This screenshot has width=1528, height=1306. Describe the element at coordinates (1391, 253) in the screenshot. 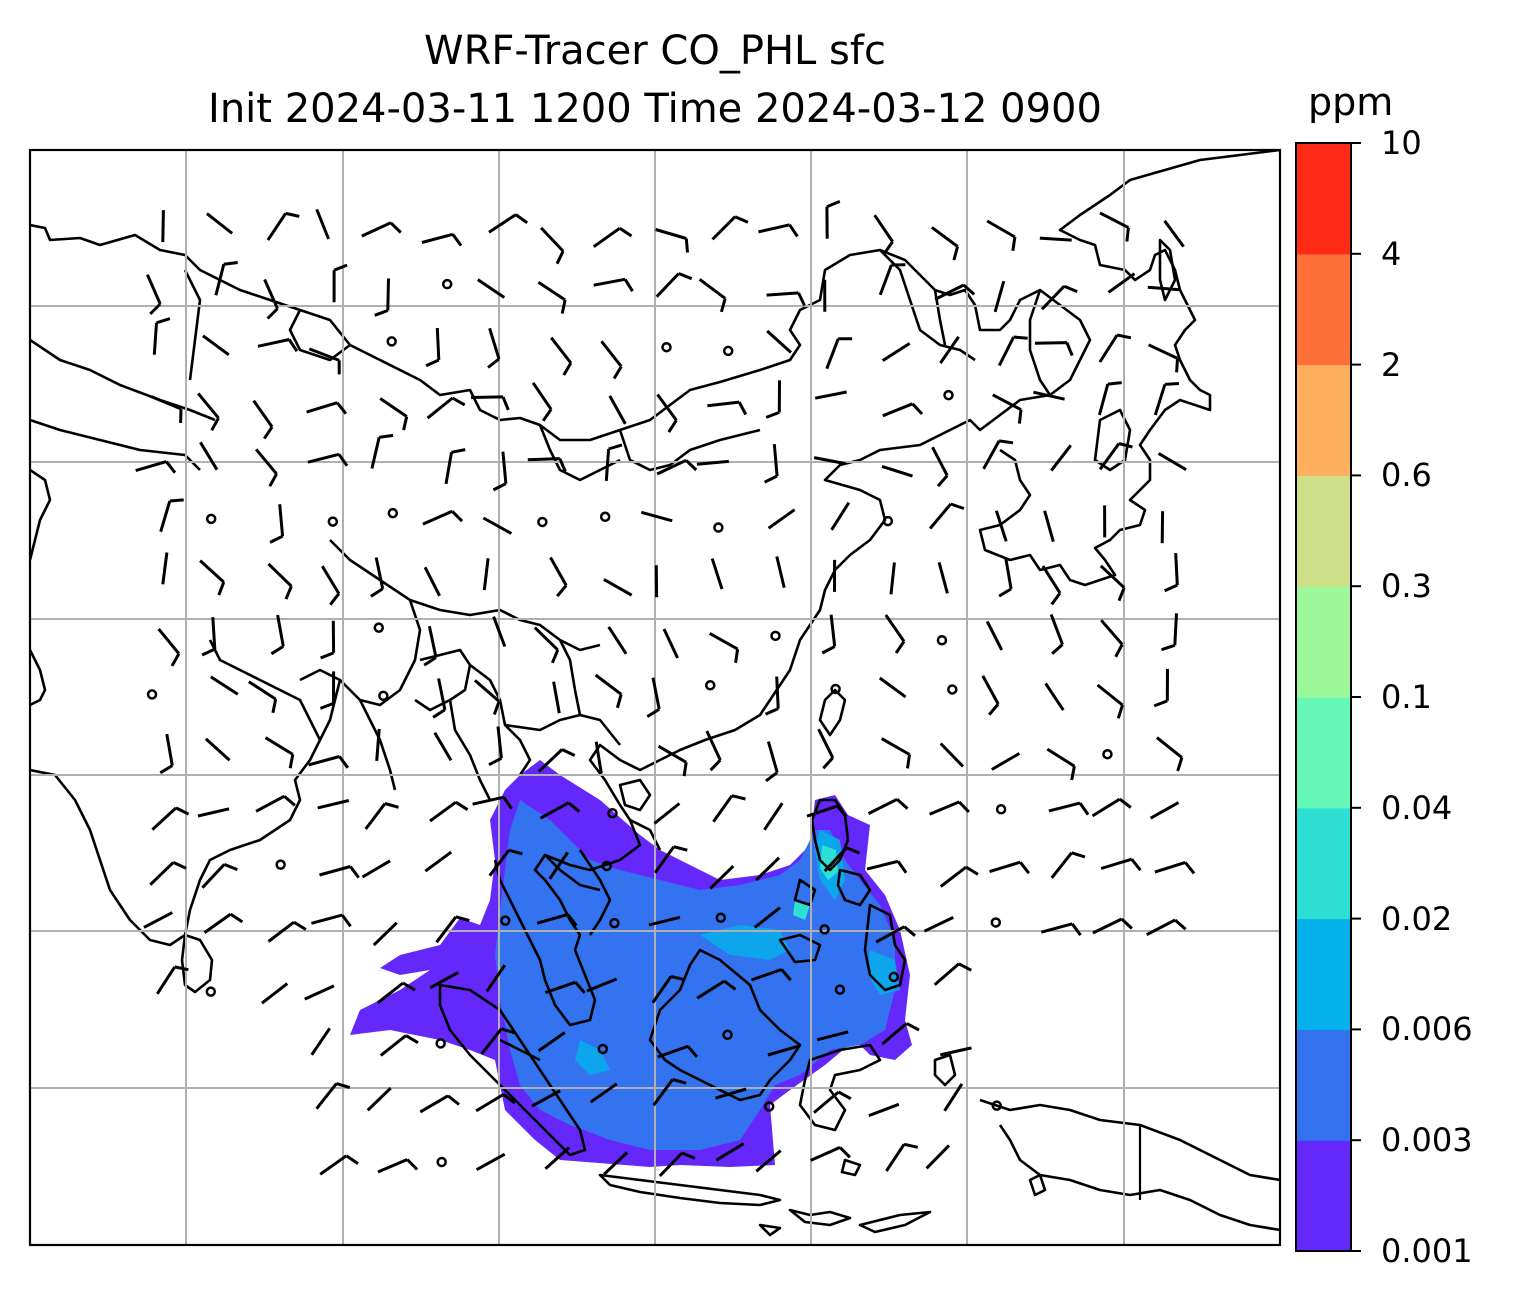

I see `colorbar-tick-label: 4` at that location.